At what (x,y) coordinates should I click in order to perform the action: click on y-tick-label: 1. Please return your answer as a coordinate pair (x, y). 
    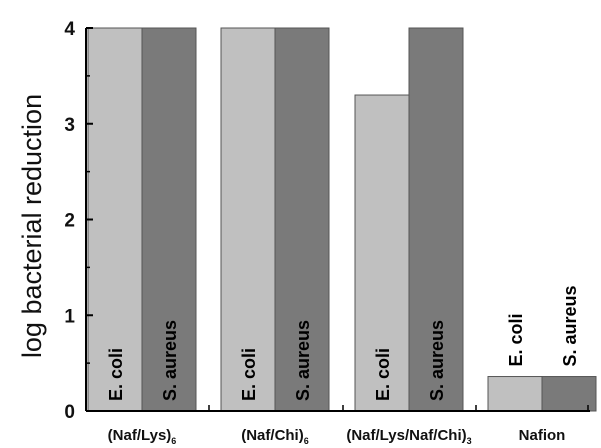
    Looking at the image, I should click on (69, 316).